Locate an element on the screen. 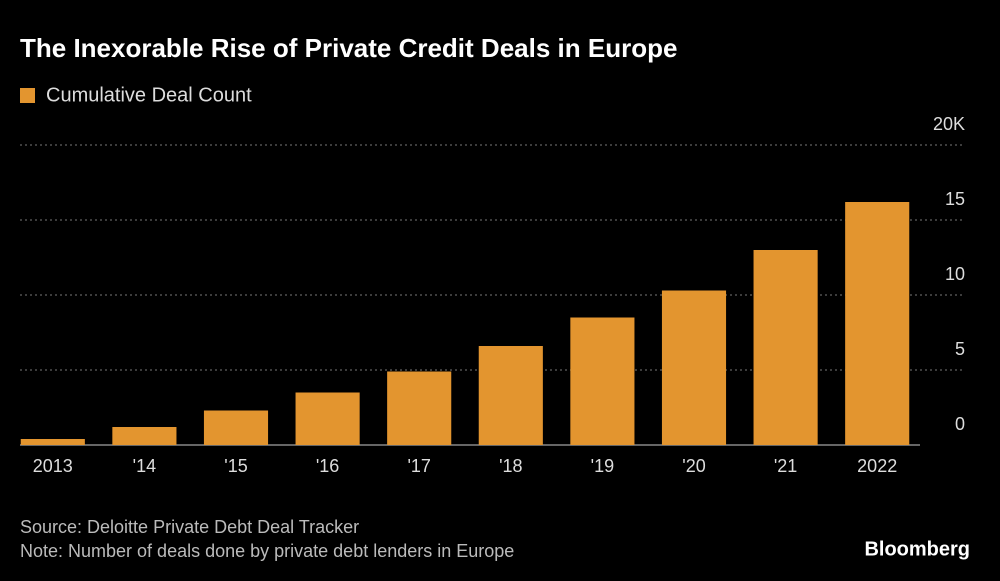 The height and width of the screenshot is (581, 1000). x-tick-label: '14 is located at coordinates (144, 466).